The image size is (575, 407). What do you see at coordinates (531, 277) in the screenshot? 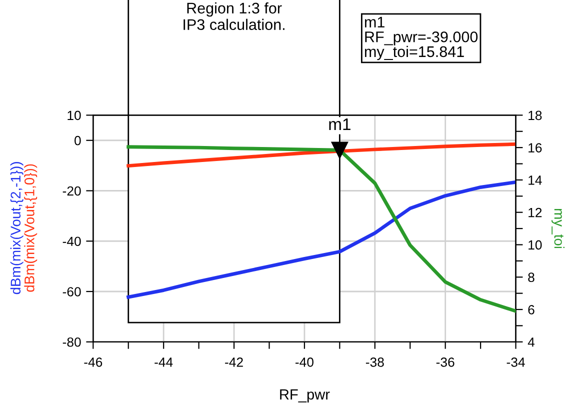
I see `y2-tick-label: 8` at bounding box center [531, 277].